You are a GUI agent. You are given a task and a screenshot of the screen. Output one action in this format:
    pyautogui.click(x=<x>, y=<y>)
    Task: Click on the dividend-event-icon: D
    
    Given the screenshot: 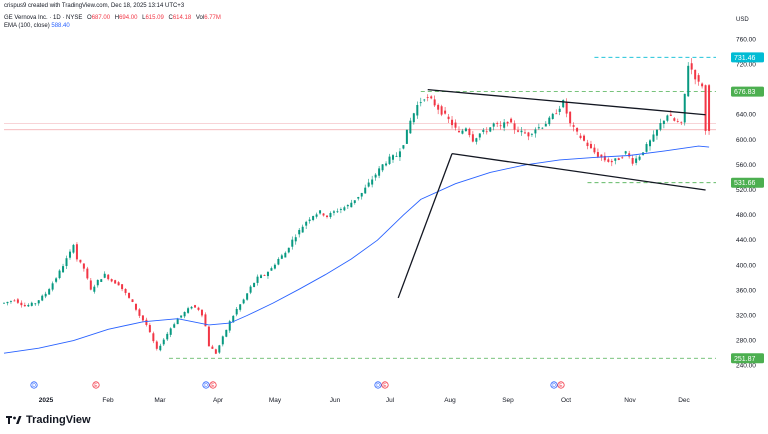 What is the action you would take?
    pyautogui.click(x=206, y=385)
    